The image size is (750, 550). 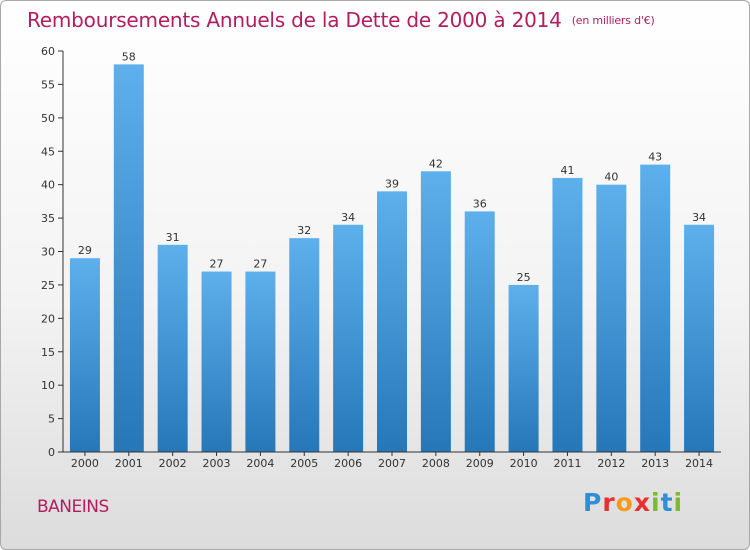 I want to click on bar-value-label: 32, so click(x=304, y=230).